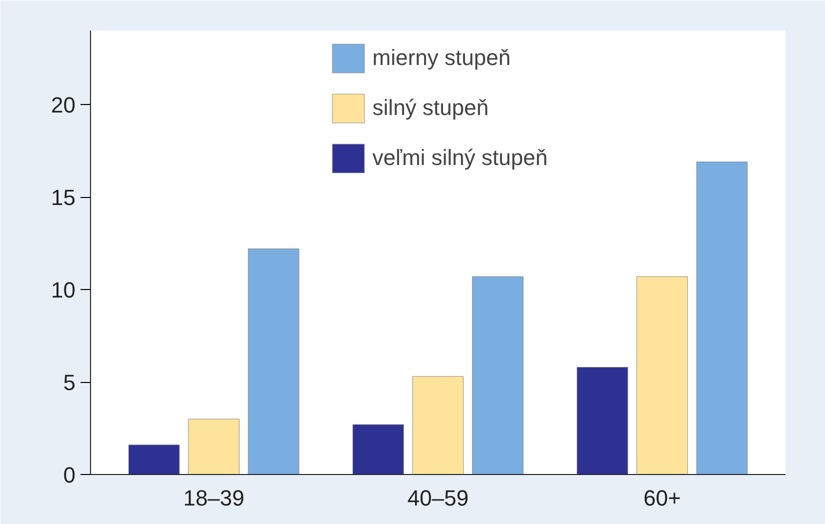 This screenshot has width=825, height=524. I want to click on y-tick-label: 10, so click(63, 290).